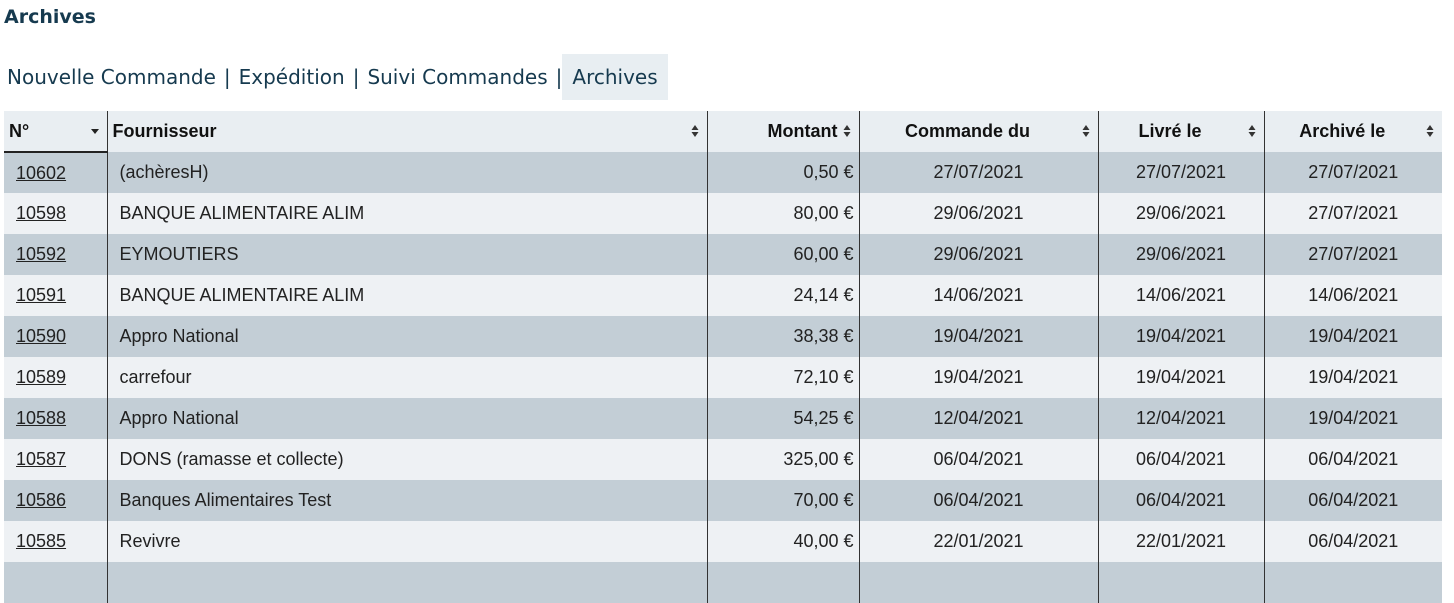  What do you see at coordinates (783, 500) in the screenshot?
I see `cell-montant: 70,00 €` at bounding box center [783, 500].